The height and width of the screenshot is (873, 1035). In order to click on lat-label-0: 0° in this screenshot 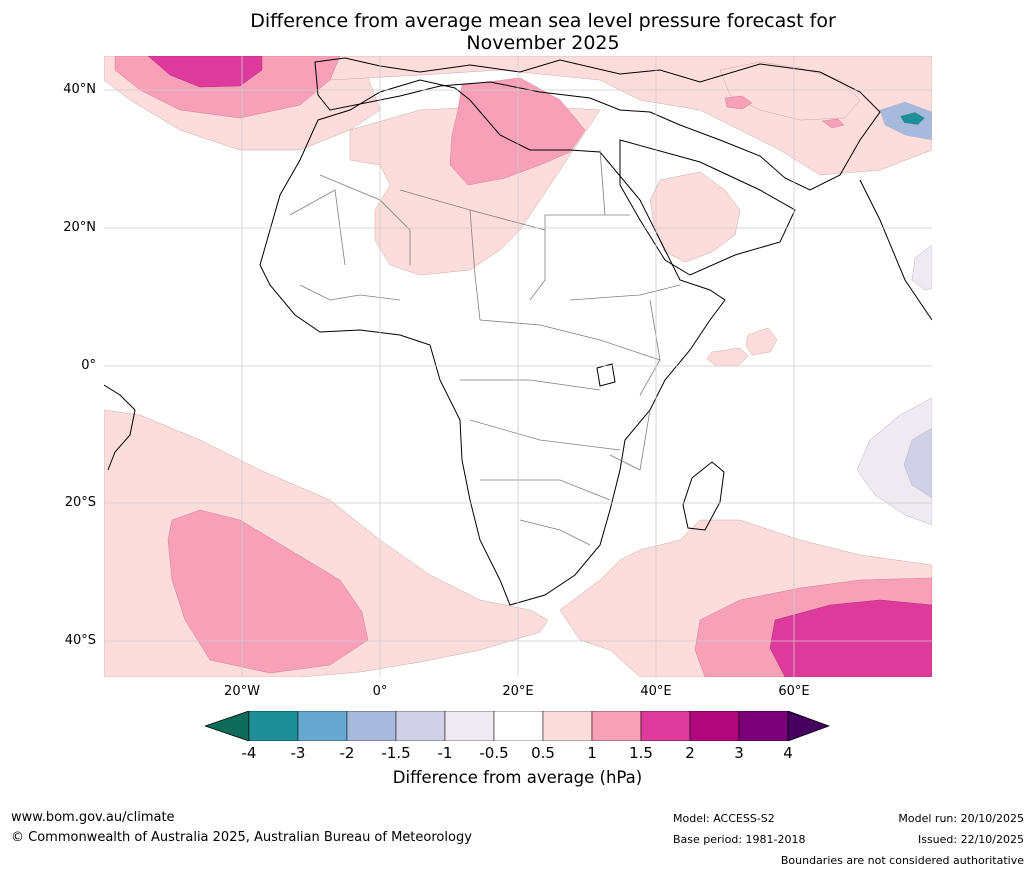, I will do `click(88, 365)`.